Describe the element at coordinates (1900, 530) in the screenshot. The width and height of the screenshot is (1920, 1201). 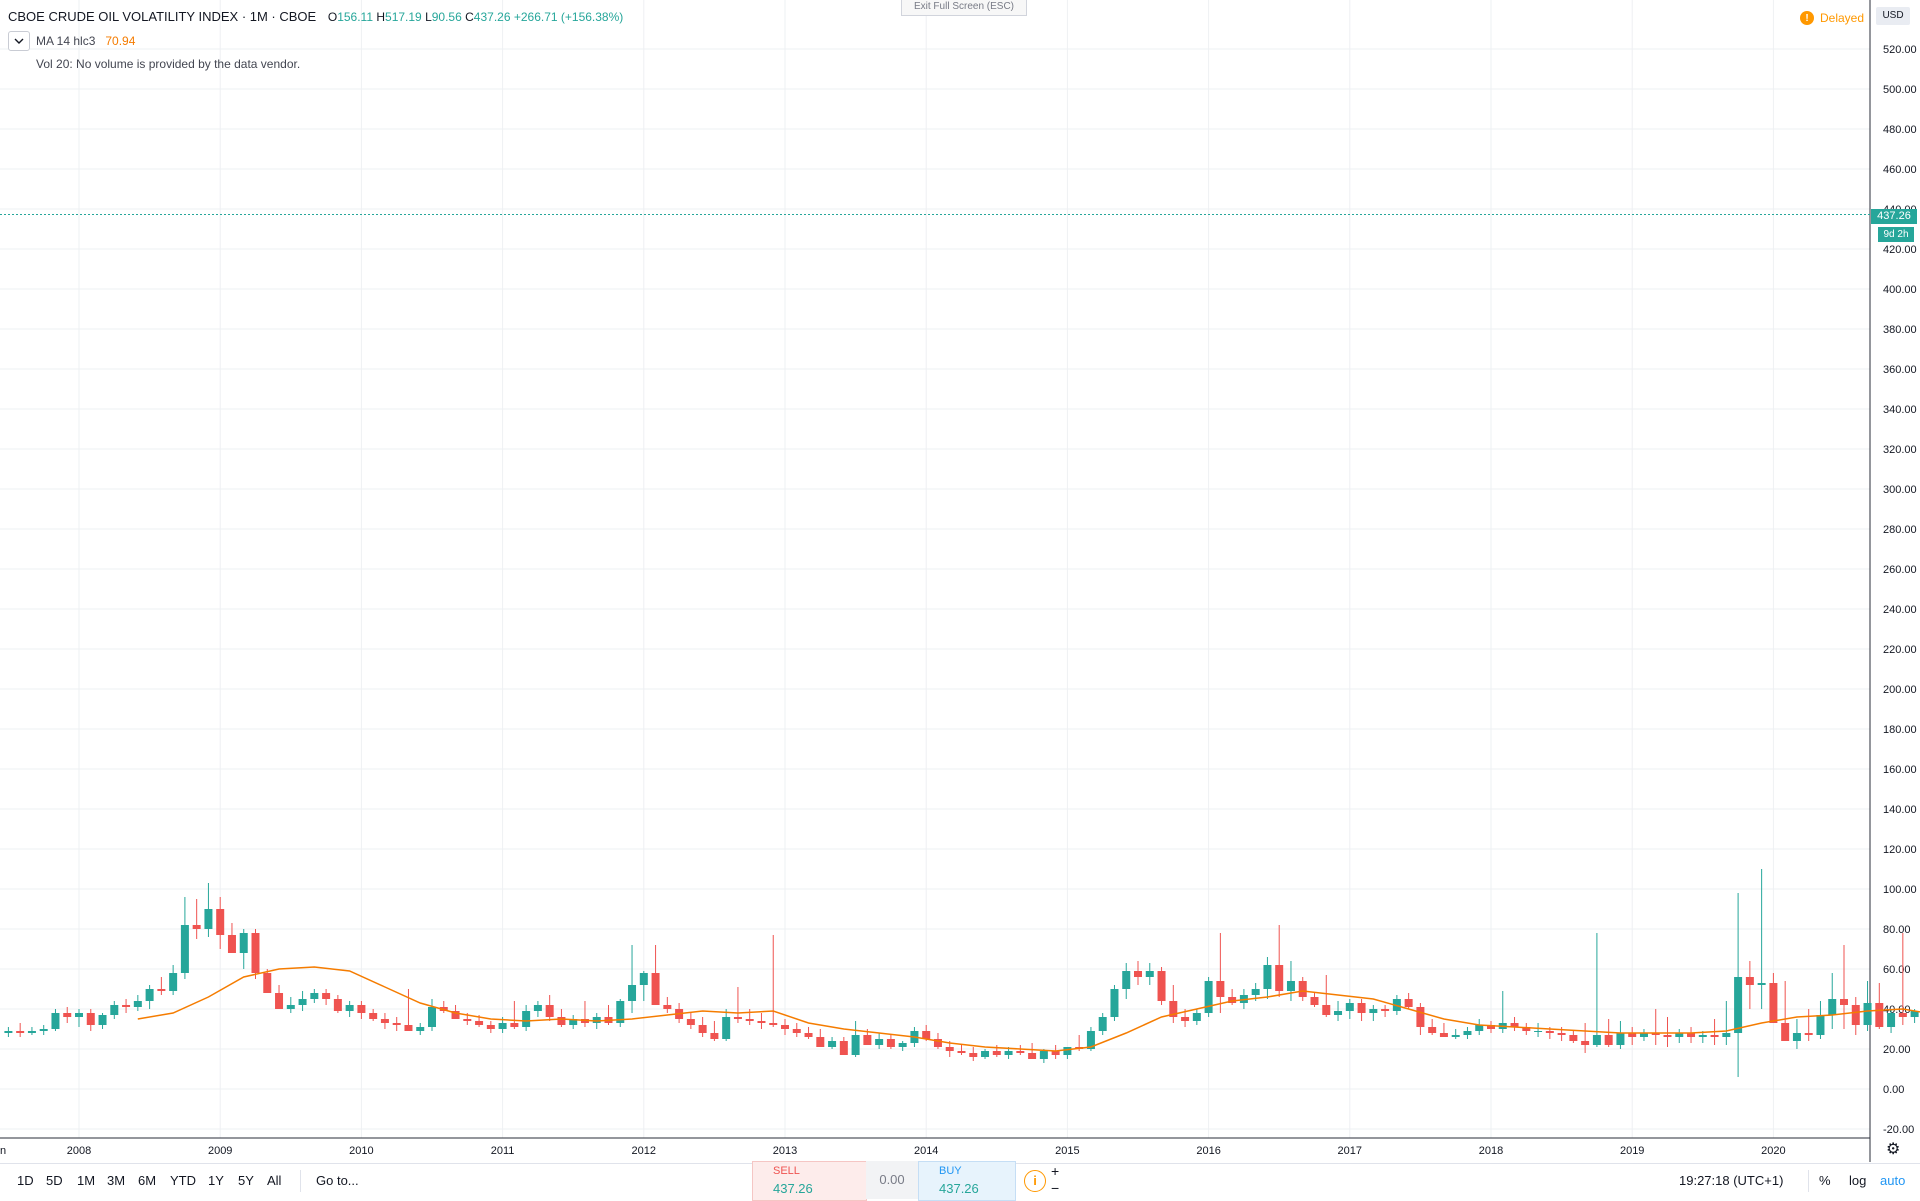
I see `y-tick-label: 280.00` at that location.